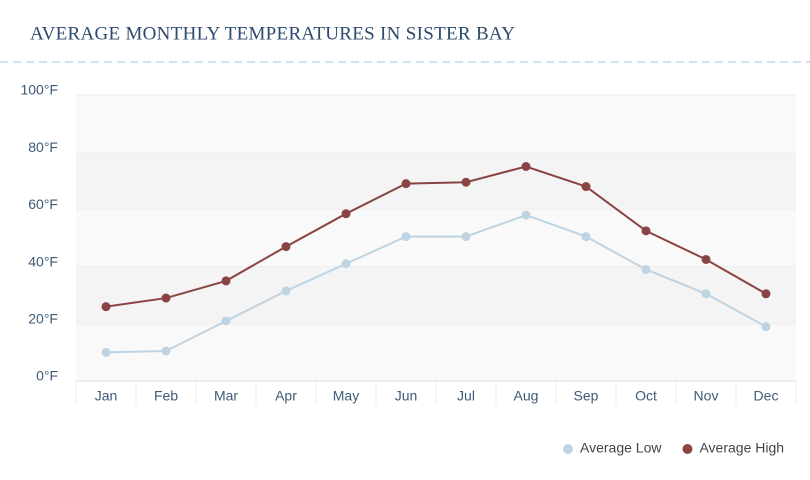 This screenshot has height=480, width=810. Describe the element at coordinates (466, 396) in the screenshot. I see `x-tick-label: Jul` at that location.